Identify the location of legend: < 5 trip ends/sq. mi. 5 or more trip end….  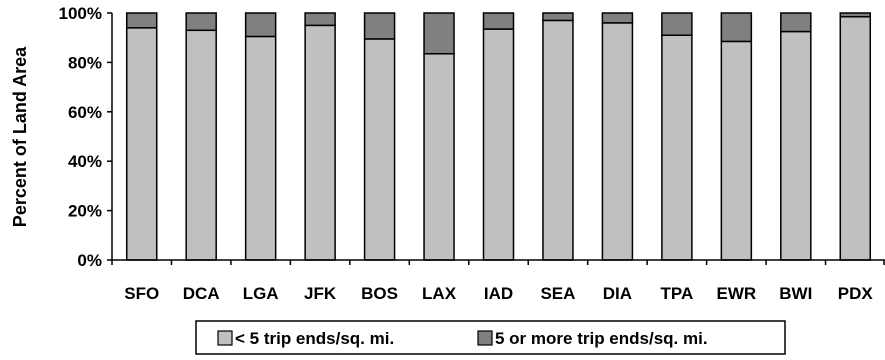
(490, 337).